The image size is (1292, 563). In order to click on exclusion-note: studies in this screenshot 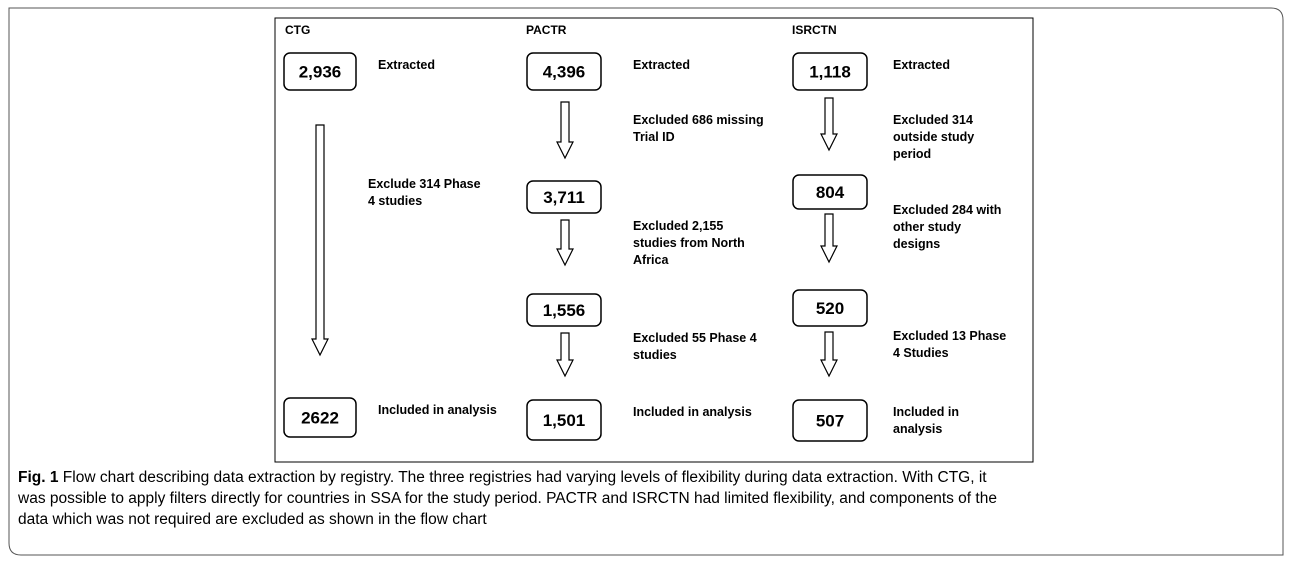, I will do `click(655, 355)`.